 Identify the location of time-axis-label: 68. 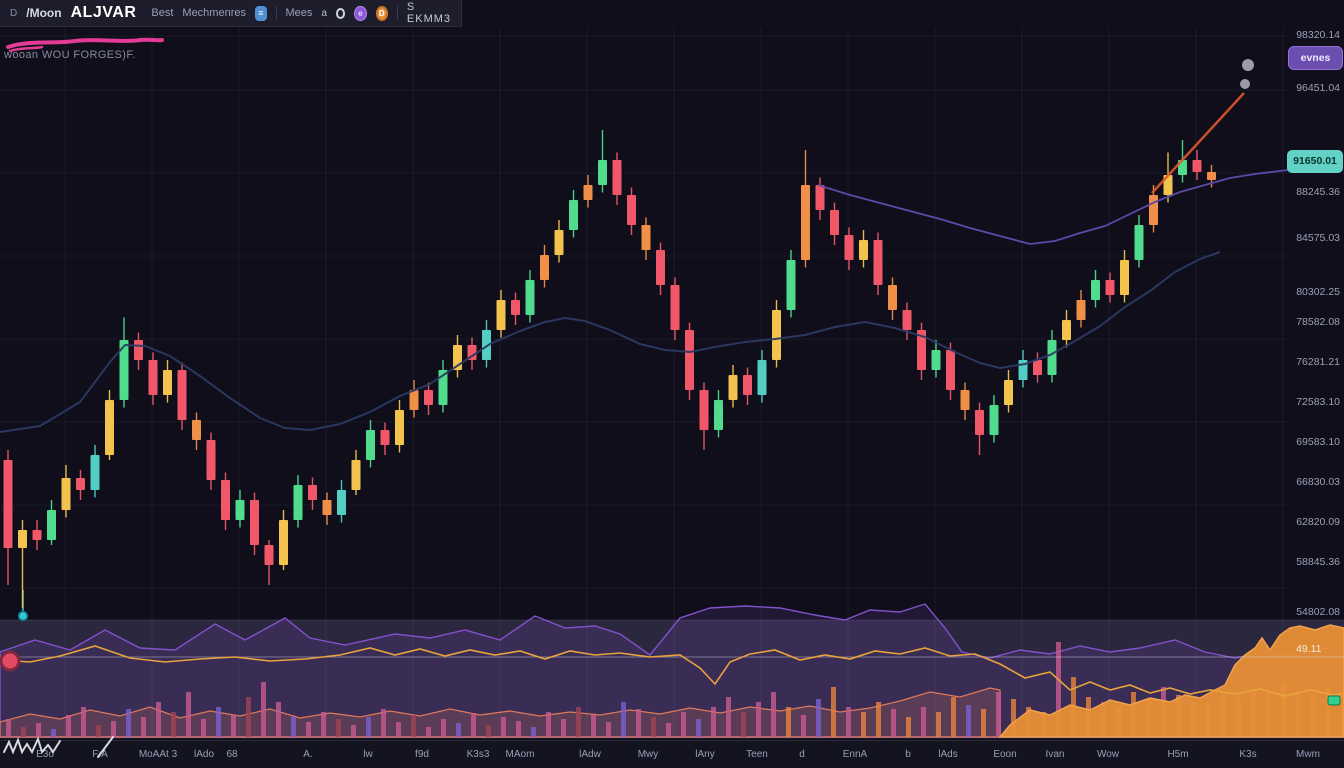
(232, 754).